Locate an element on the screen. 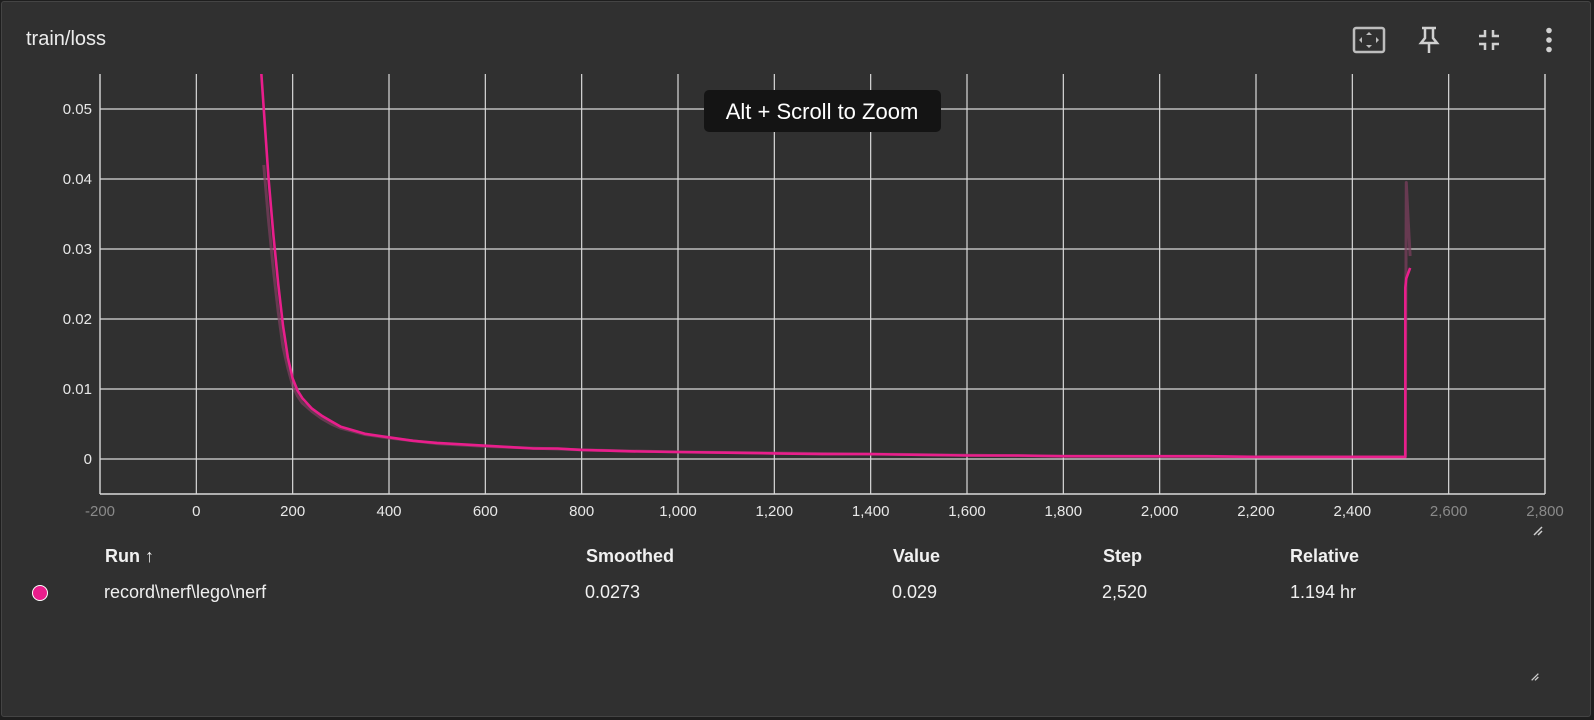  cell-smoothed: 0.0273 is located at coordinates (613, 592).